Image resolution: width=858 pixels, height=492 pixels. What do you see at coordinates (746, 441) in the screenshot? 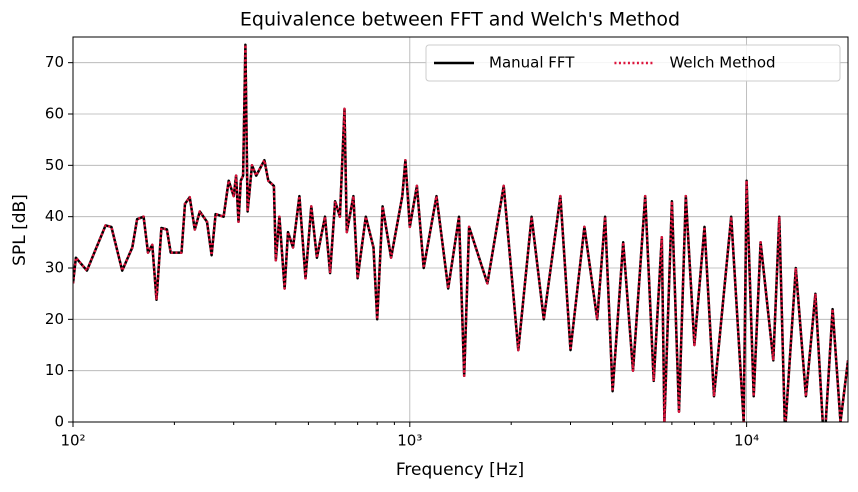
I see `x-tick-label: 10⁴` at bounding box center [746, 441].